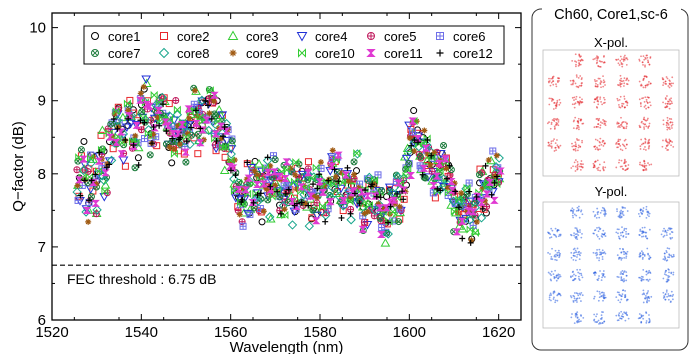 The width and height of the screenshot is (693, 354). Describe the element at coordinates (42, 174) in the screenshot. I see `y-tick-label: 8` at that location.